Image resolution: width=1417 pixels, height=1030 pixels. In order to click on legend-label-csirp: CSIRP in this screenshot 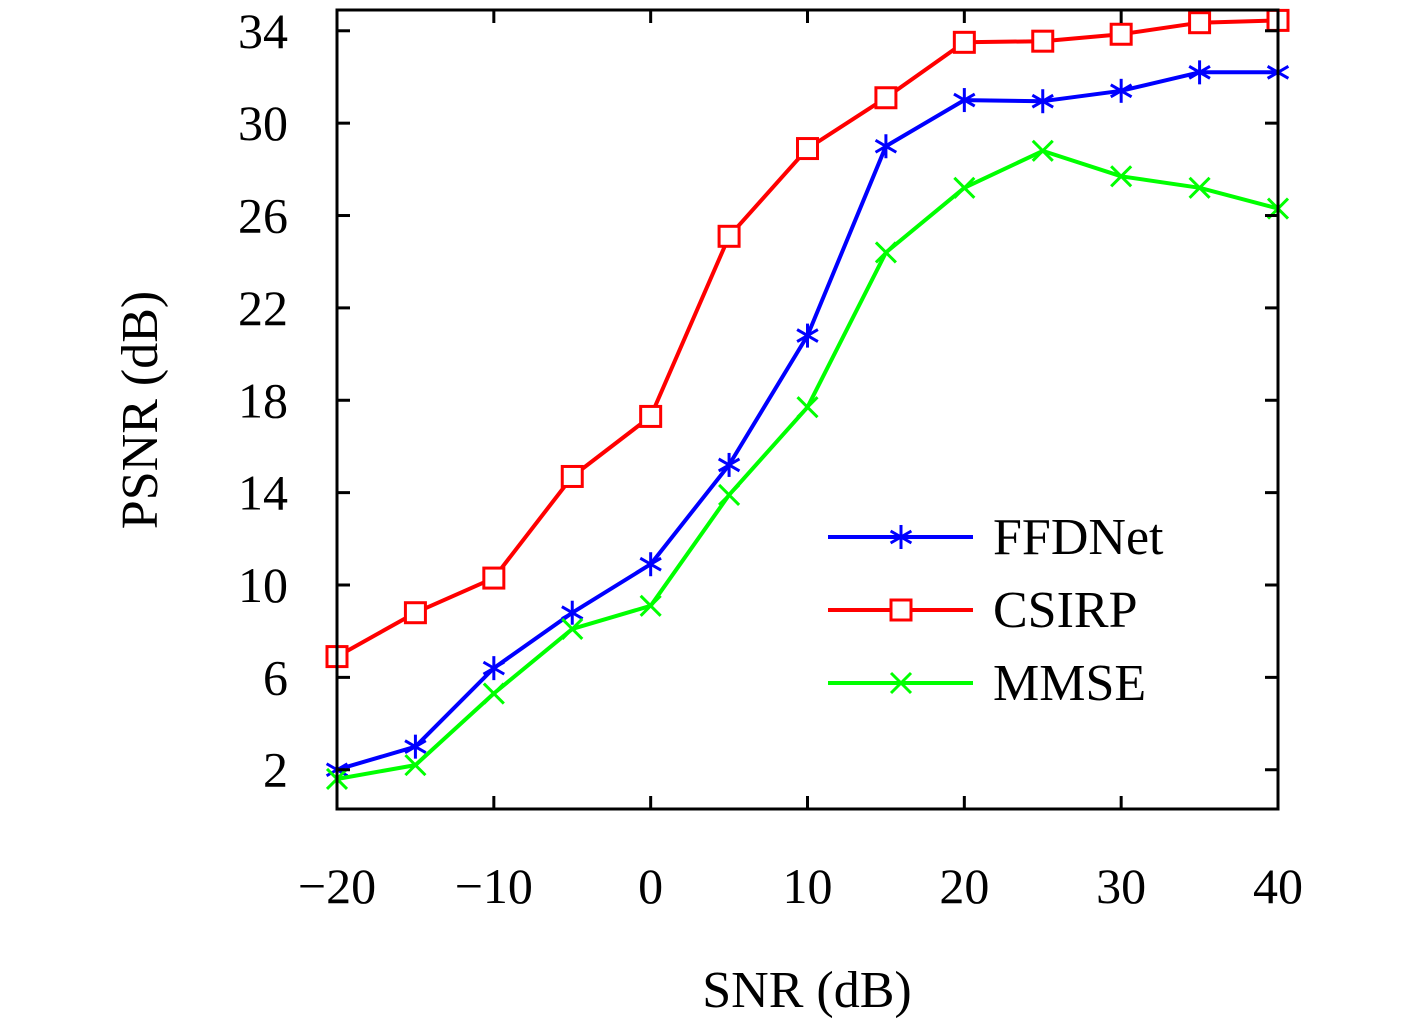, I will do `click(1065, 610)`.